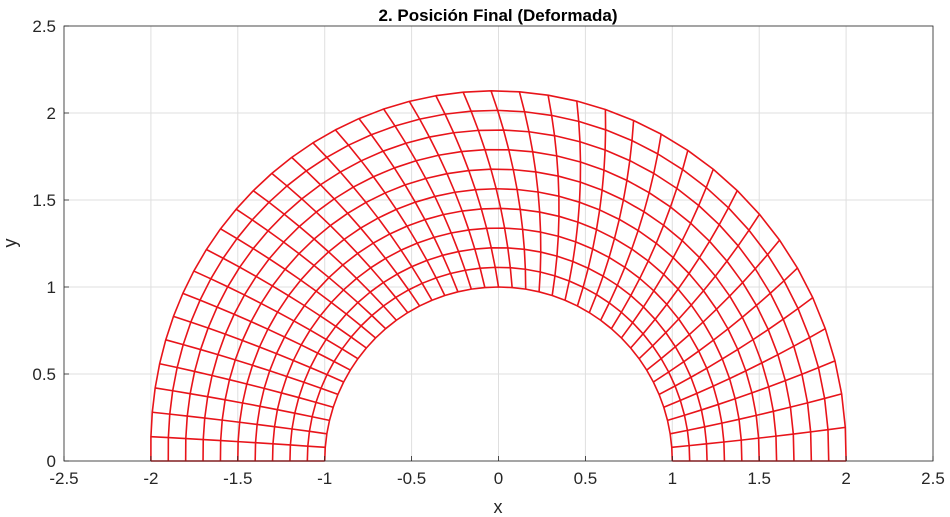 Image resolution: width=950 pixels, height=517 pixels. What do you see at coordinates (50, 244) in the screenshot?
I see `y-ticks: 0 0.5 1 1.5 2 2.5` at bounding box center [50, 244].